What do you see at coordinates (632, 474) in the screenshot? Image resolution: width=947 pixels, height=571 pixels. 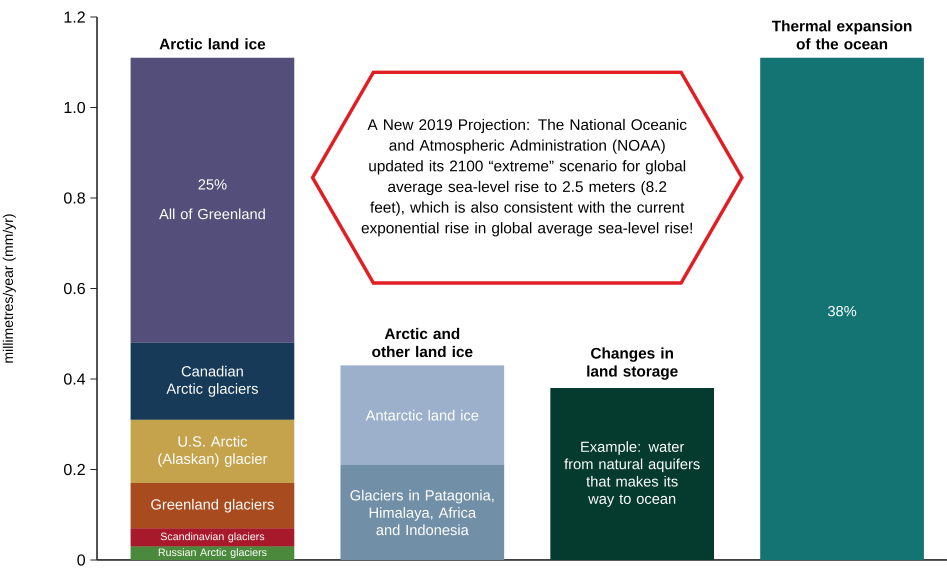 I see `series-label: Example: water from natural aquifers that makes its way to ocean` at bounding box center [632, 474].